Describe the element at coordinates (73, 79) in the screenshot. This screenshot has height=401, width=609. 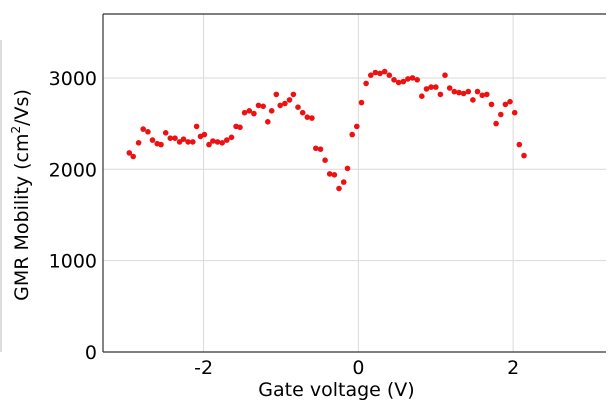
I see `y-tick-label: 3000` at that location.